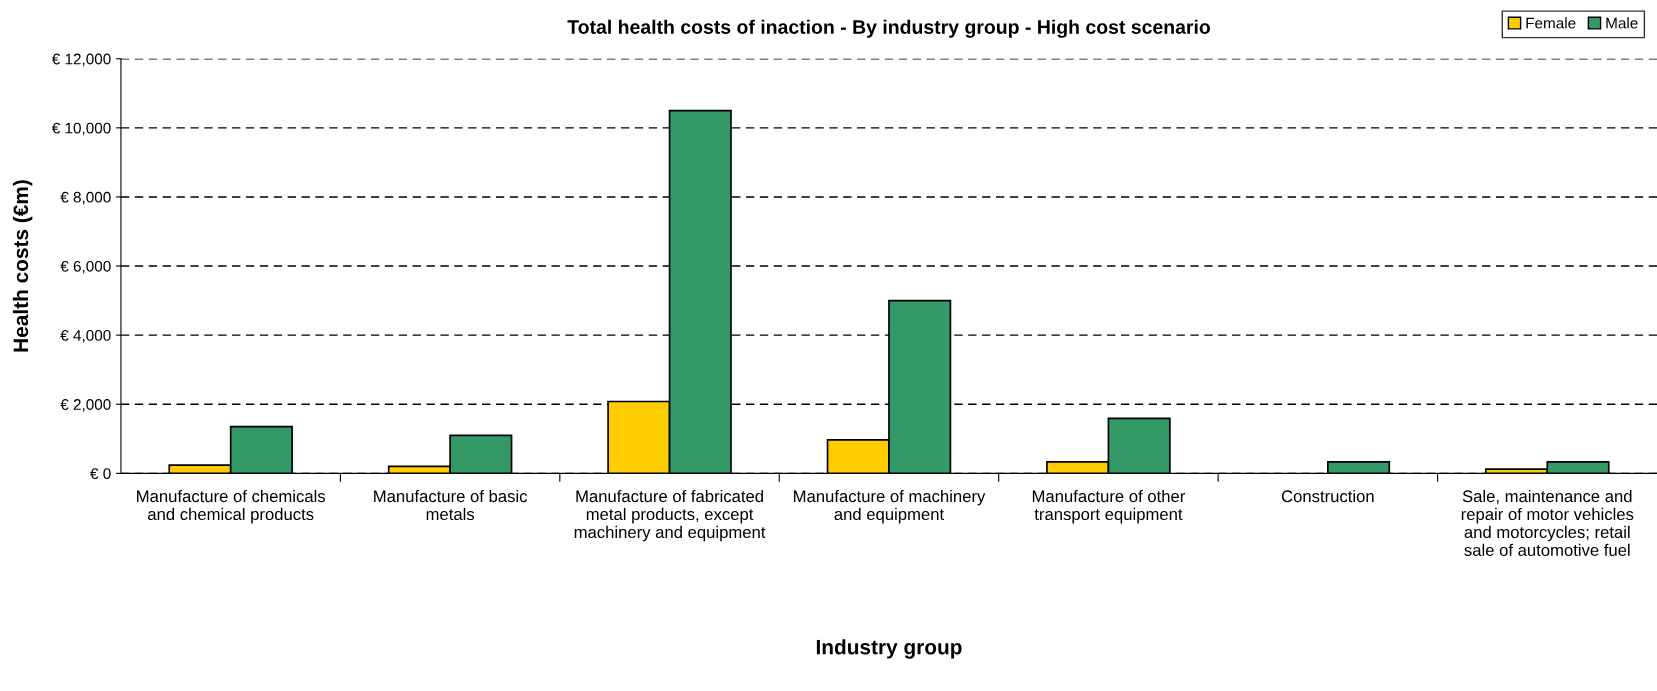 This screenshot has width=1657, height=691. I want to click on y-tick-label: € 2,000, so click(85, 405).